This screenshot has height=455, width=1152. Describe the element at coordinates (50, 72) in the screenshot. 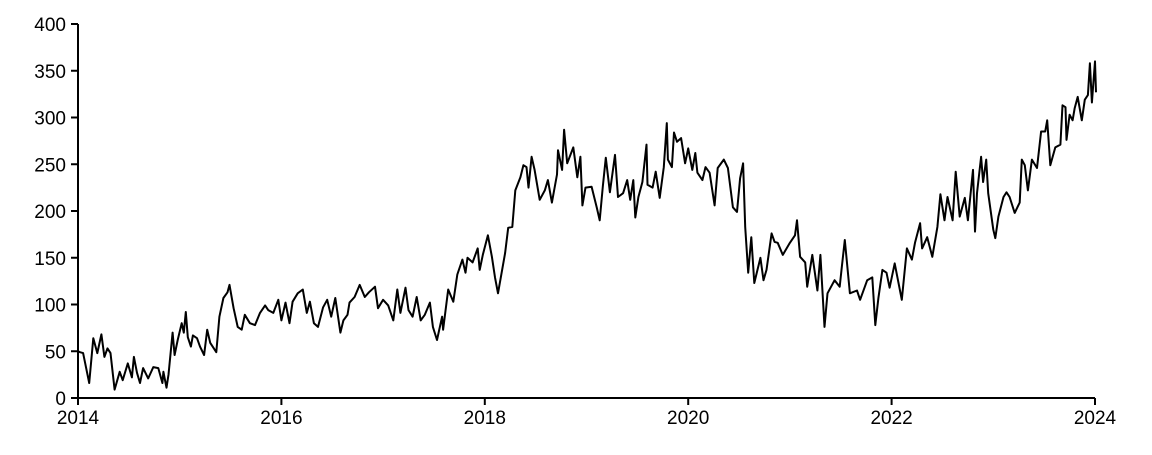

I see `y-tick-label: 350` at that location.